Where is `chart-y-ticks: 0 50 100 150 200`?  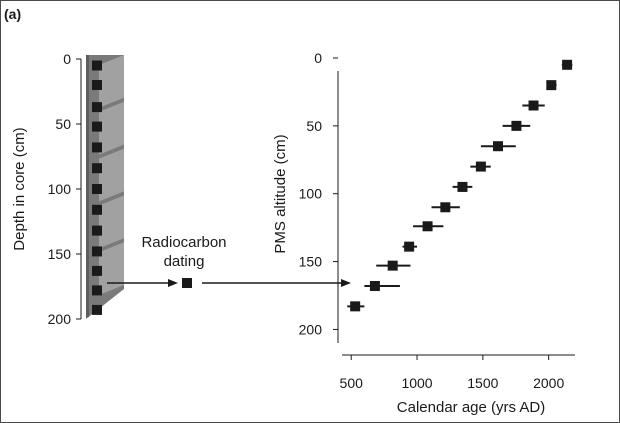
chart-y-ticks: 0 50 100 150 200 is located at coordinates (318, 193).